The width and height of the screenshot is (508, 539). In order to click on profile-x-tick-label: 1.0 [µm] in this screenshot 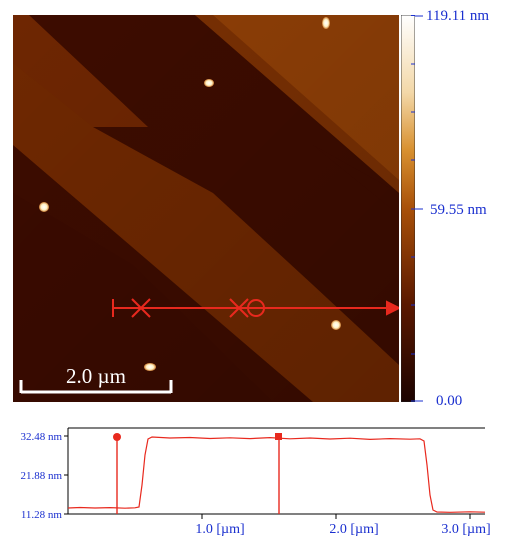, I will do `click(219, 529)`.